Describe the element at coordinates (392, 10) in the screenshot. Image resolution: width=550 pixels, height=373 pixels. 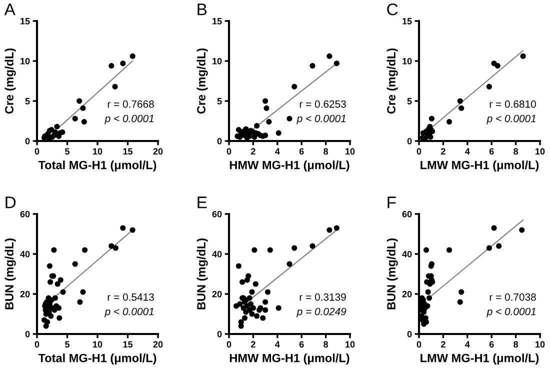
I see `chart-title: C` at that location.